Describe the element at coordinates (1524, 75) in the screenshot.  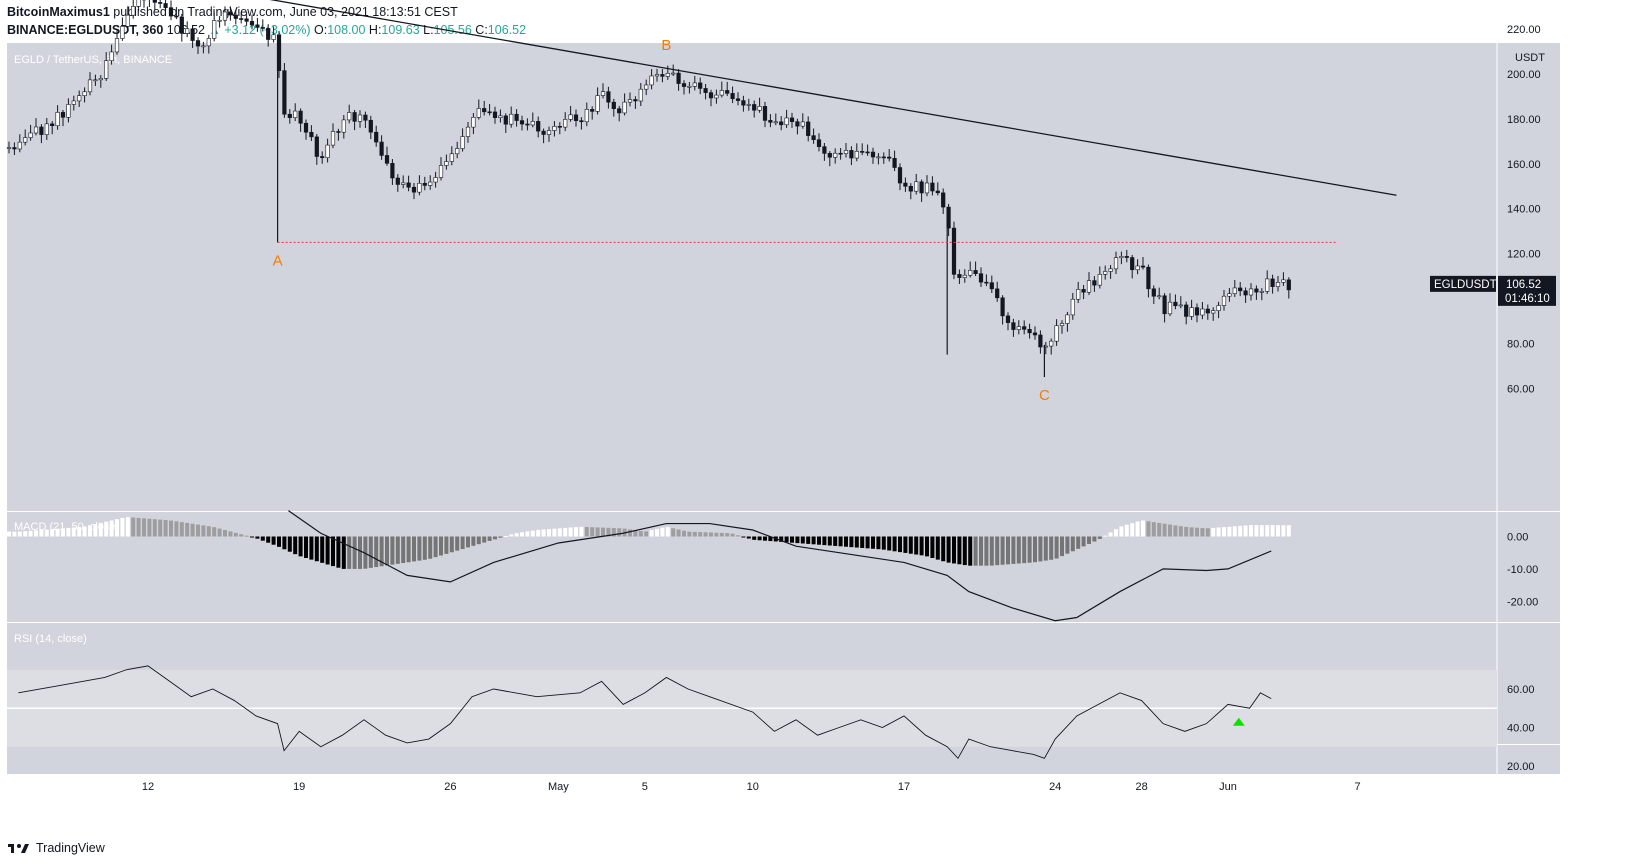
I see `price-tick-label: 200.00` at that location.